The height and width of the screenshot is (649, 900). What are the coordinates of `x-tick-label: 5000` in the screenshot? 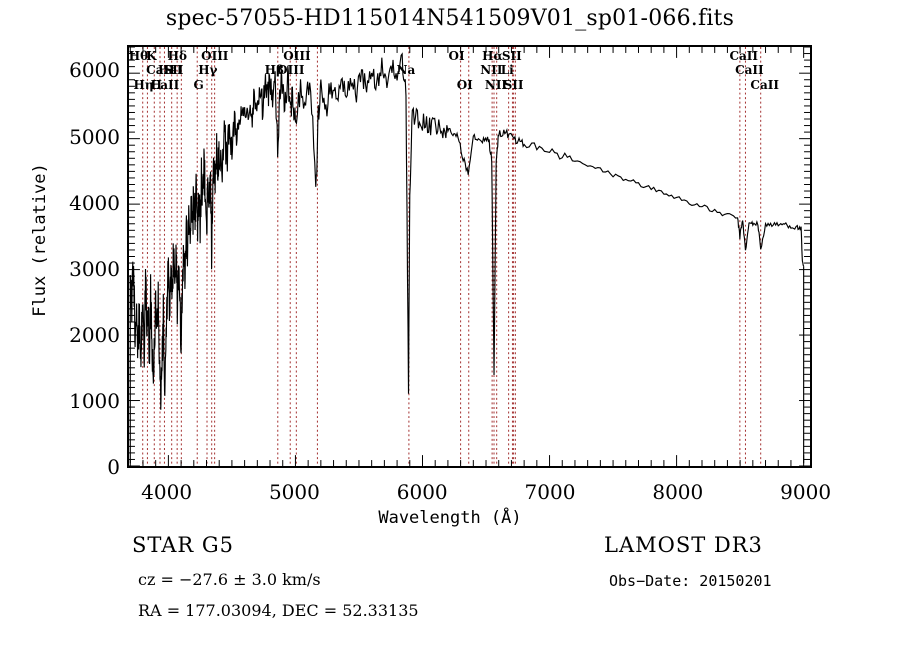 It's located at (294, 492).